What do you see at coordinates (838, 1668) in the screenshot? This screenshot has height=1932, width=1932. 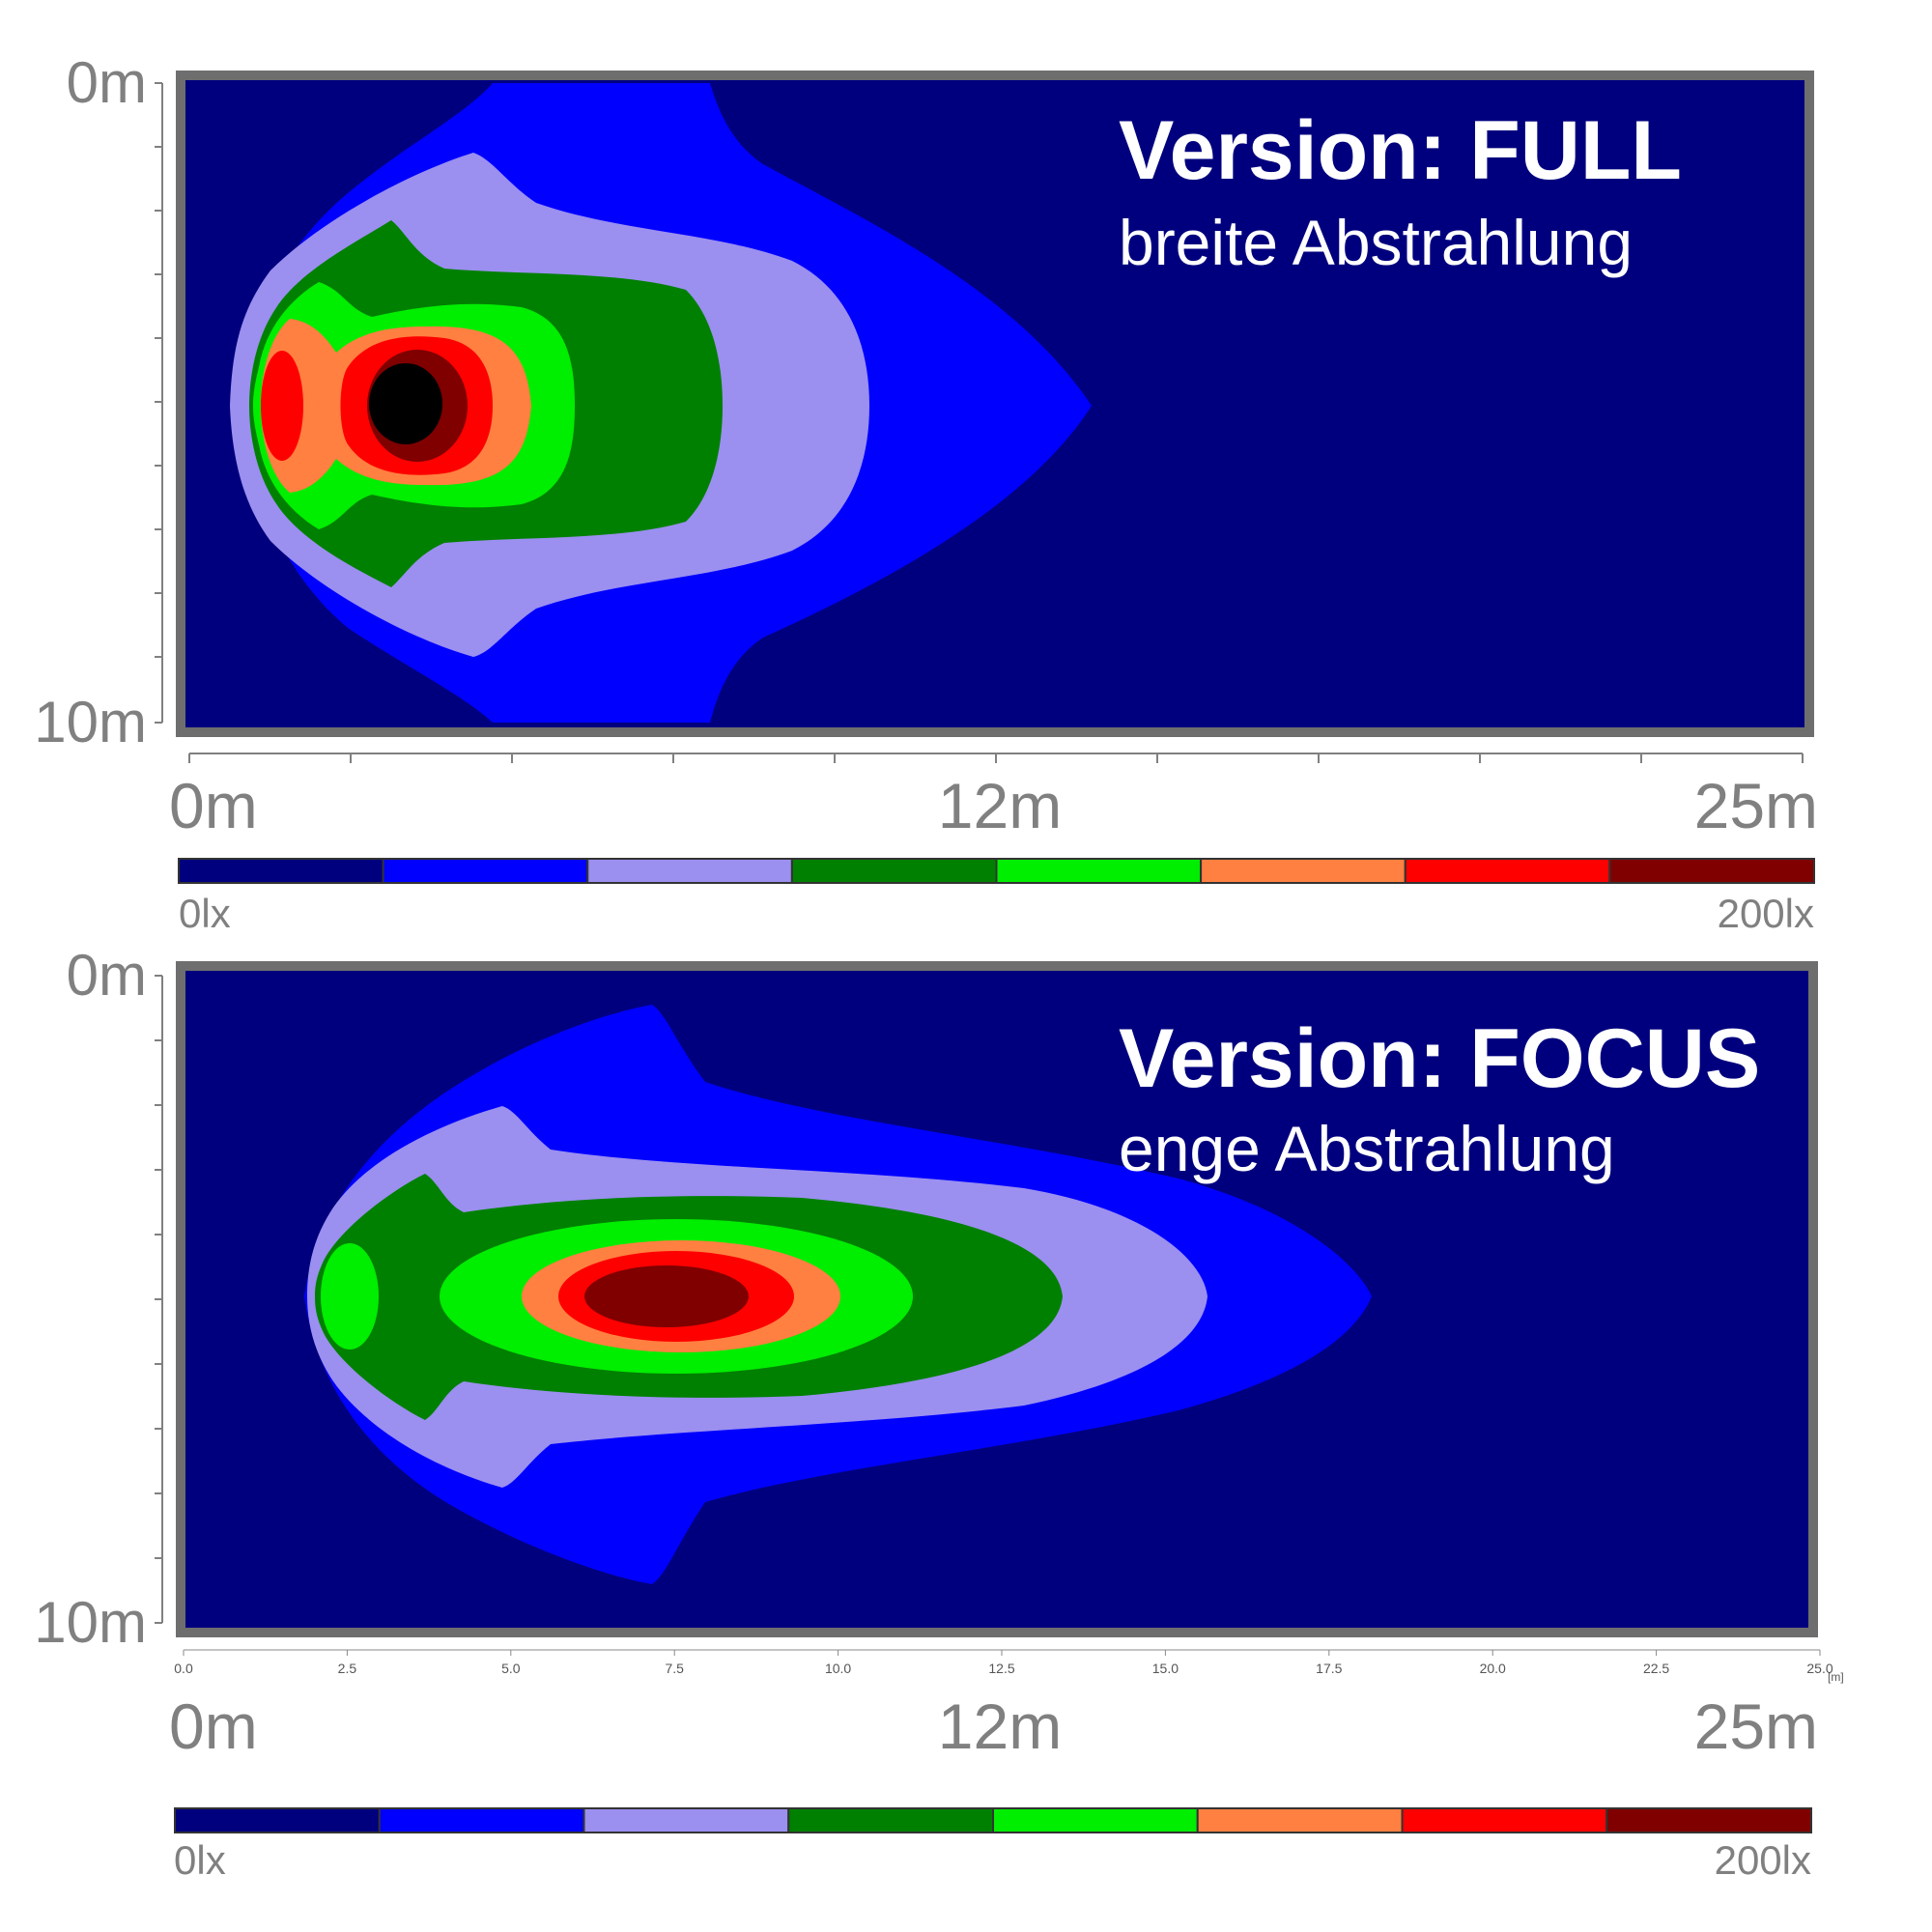 I see `x-tick-label: 10.0` at bounding box center [838, 1668].